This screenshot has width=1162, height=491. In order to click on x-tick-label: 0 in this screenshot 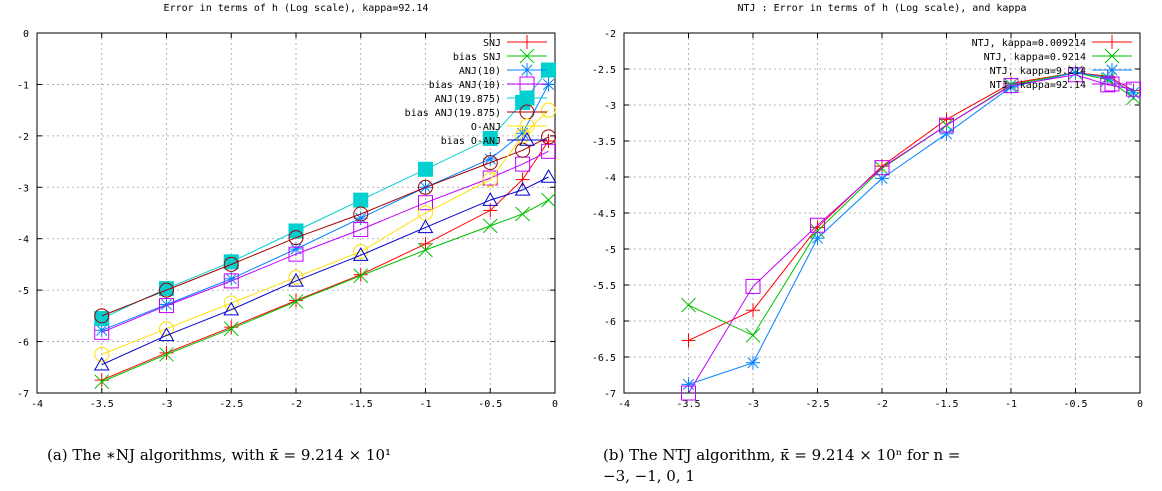, I will do `click(1140, 404)`.